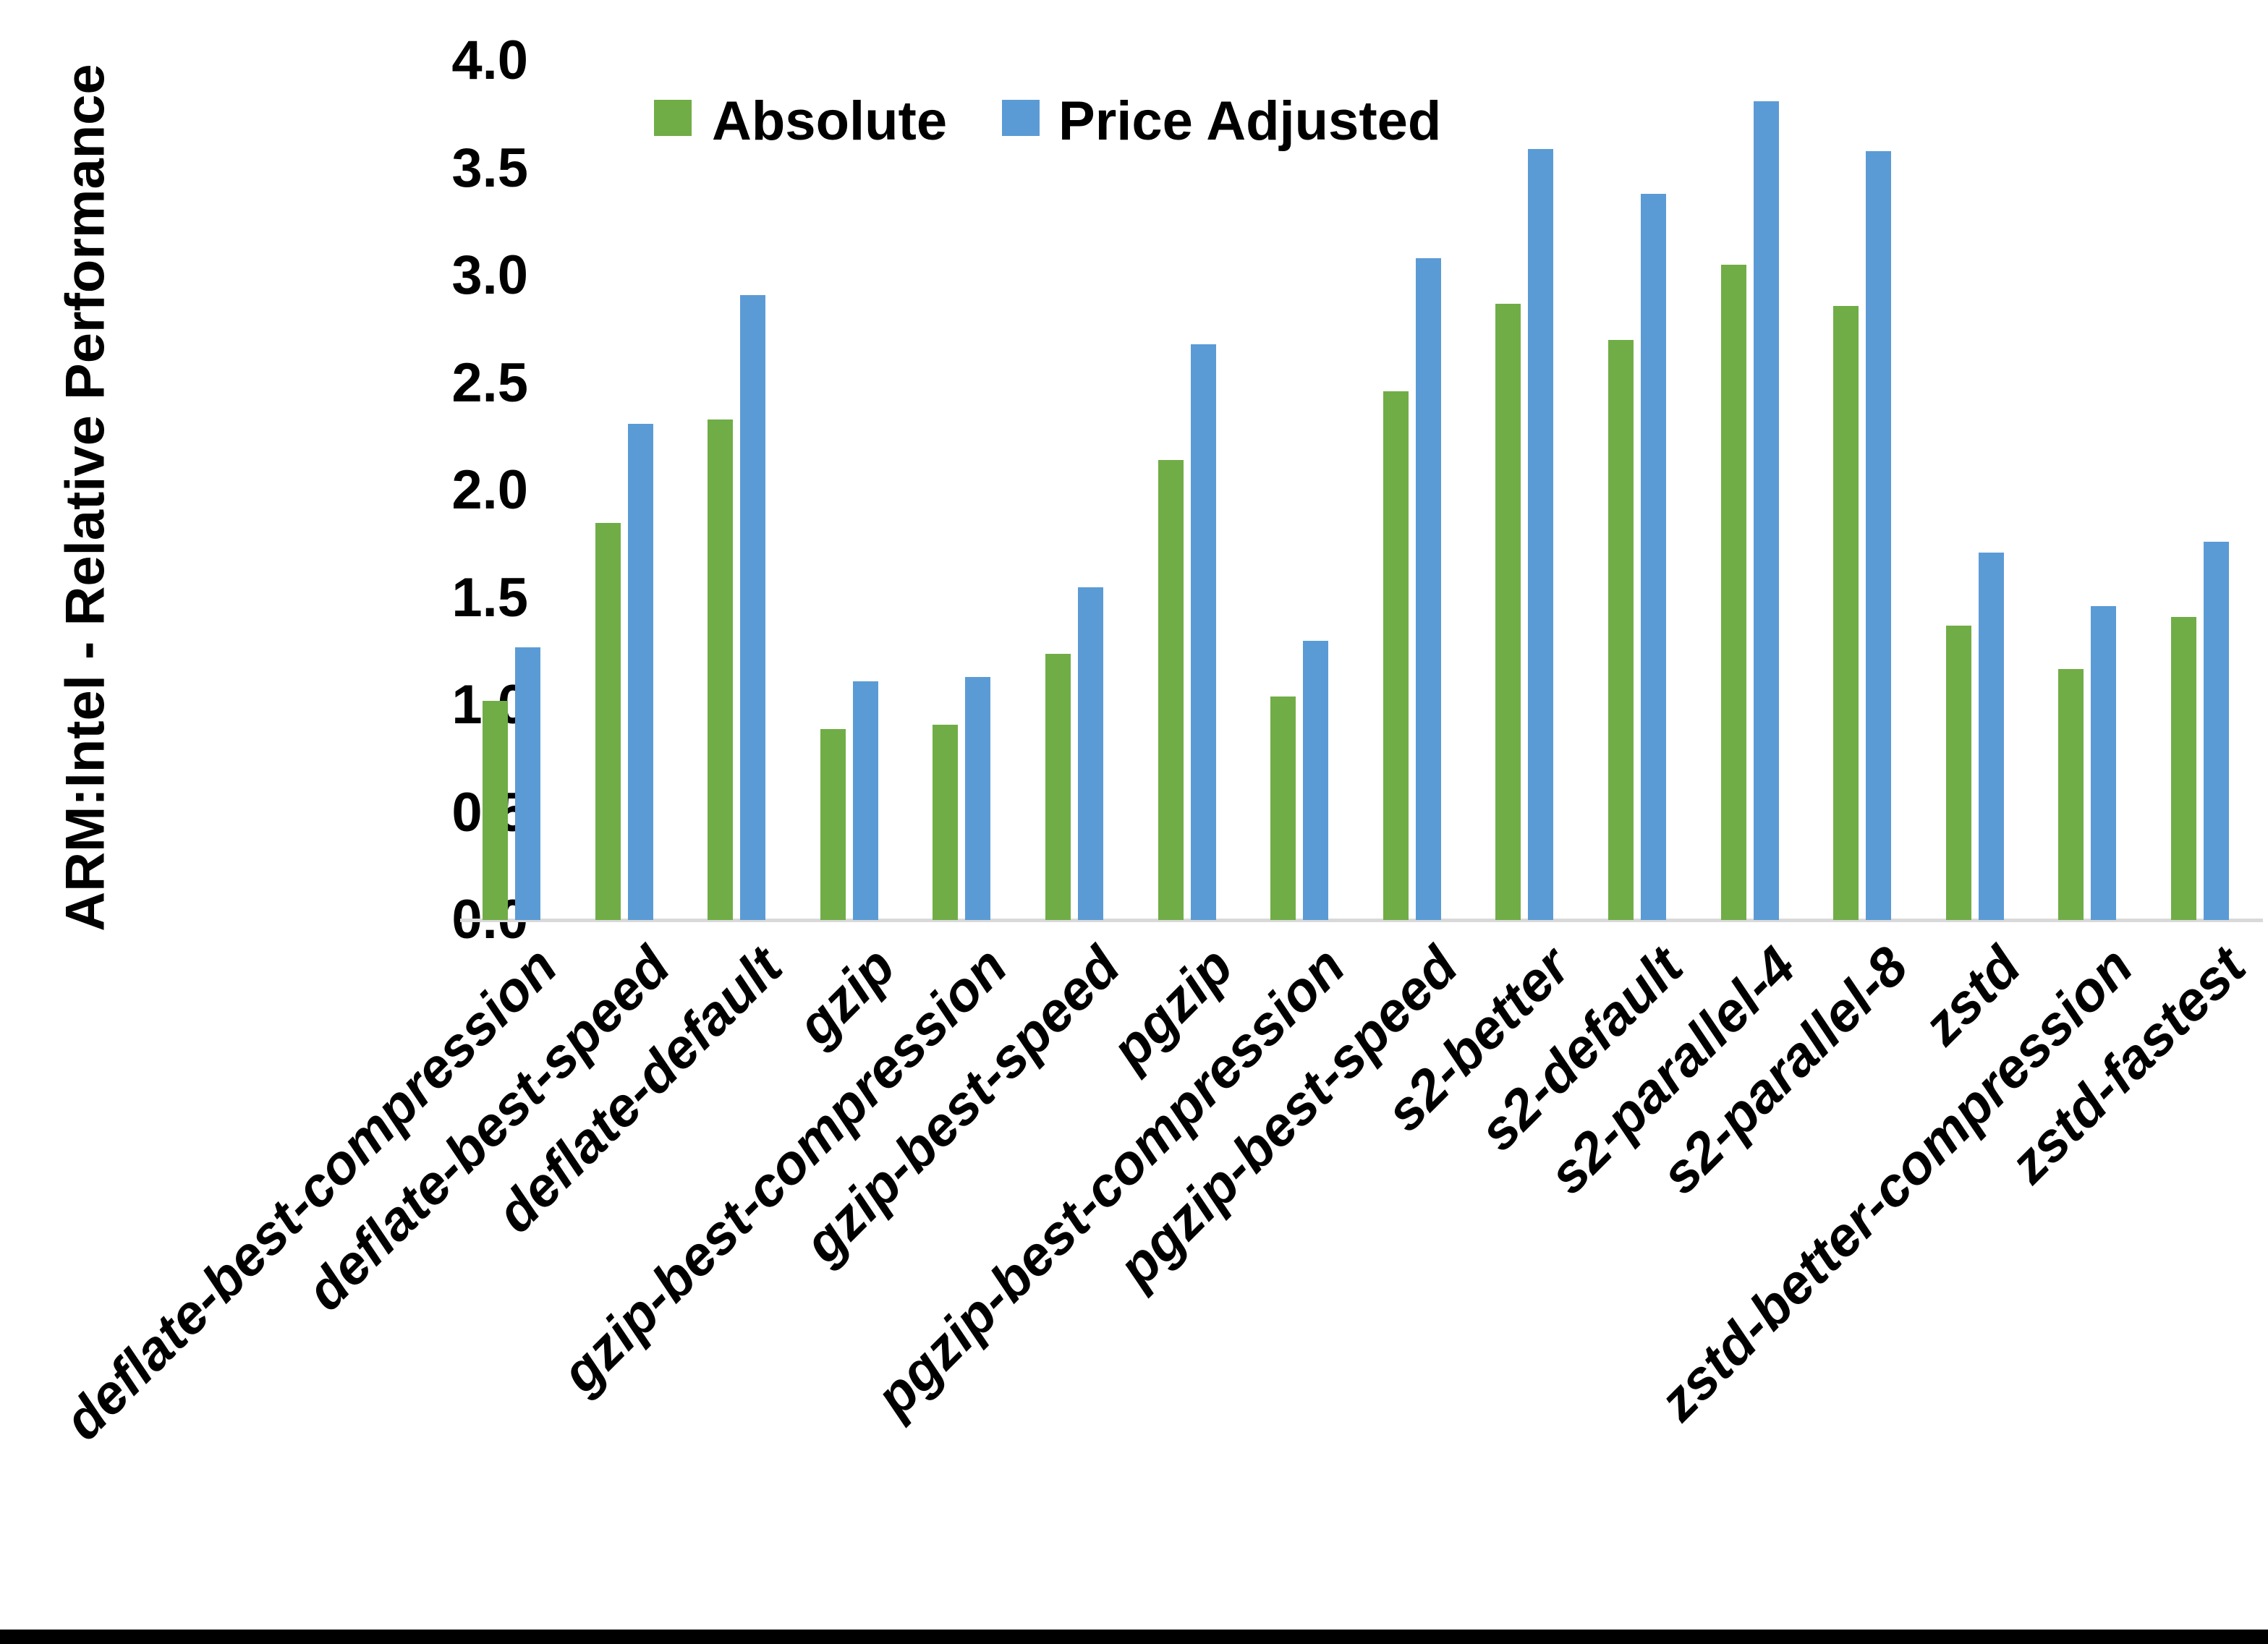 The width and height of the screenshot is (2268, 1644). I want to click on bar-absolute-zstd-fastest, so click(2183, 768).